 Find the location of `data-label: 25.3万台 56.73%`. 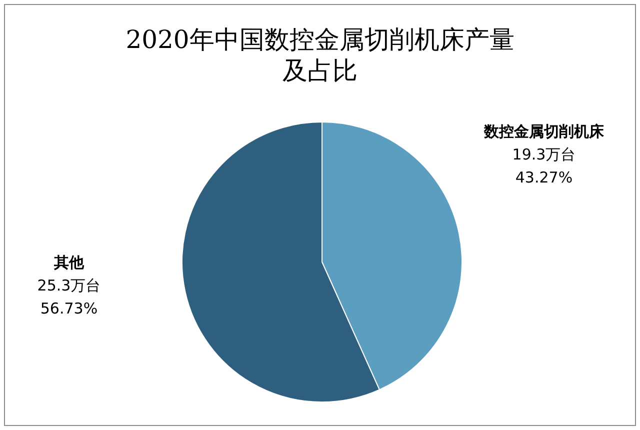

data-label: 25.3万台 56.73% is located at coordinates (69, 297).